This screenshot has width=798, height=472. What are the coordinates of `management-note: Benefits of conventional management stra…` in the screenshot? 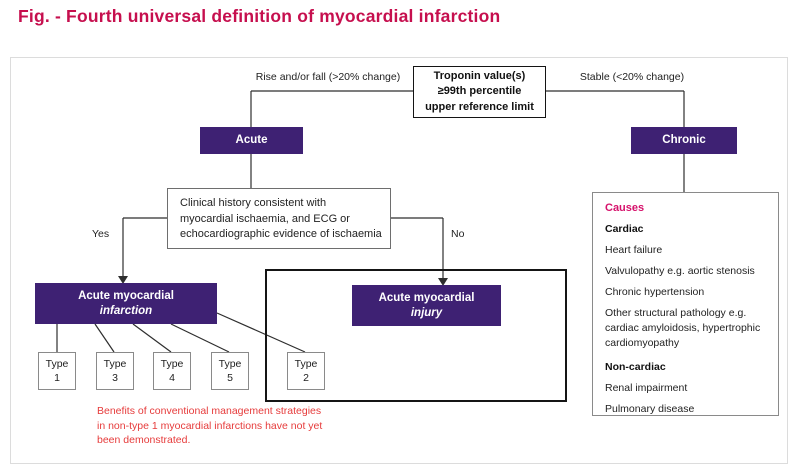 It's located at (209, 426).